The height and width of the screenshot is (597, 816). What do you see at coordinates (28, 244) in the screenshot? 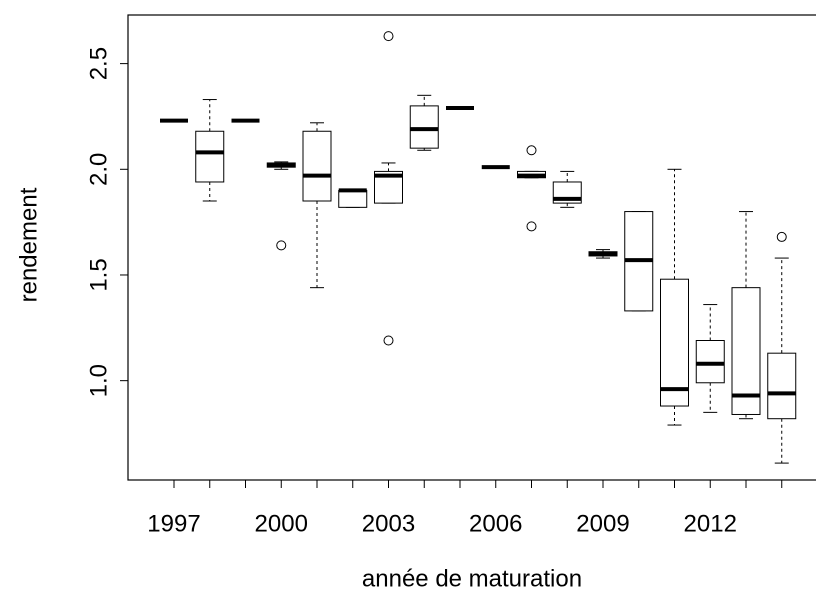
I see `y-axis-label: rendement` at bounding box center [28, 244].